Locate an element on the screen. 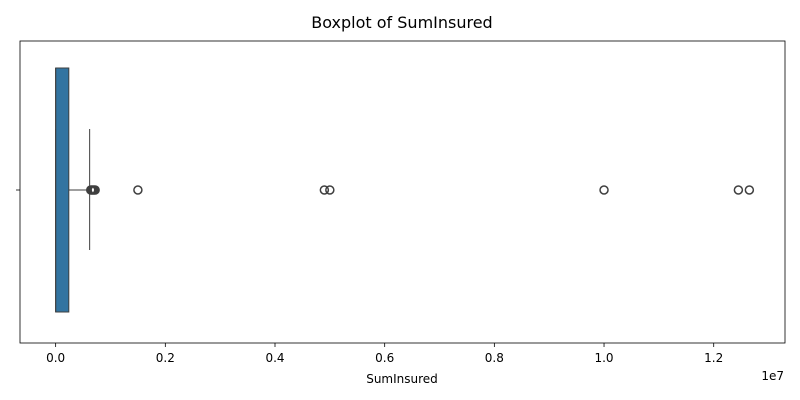 This screenshot has width=800, height=400. chart-title: Boxplot of SumInsured is located at coordinates (401, 22).